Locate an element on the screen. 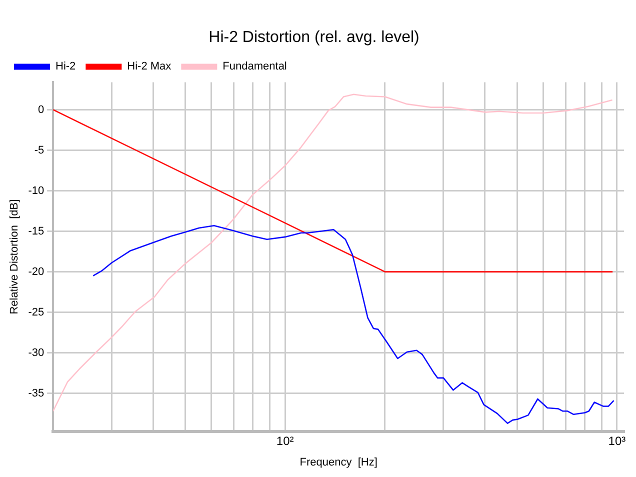  legend-label: Hi-2 is located at coordinates (66, 66).